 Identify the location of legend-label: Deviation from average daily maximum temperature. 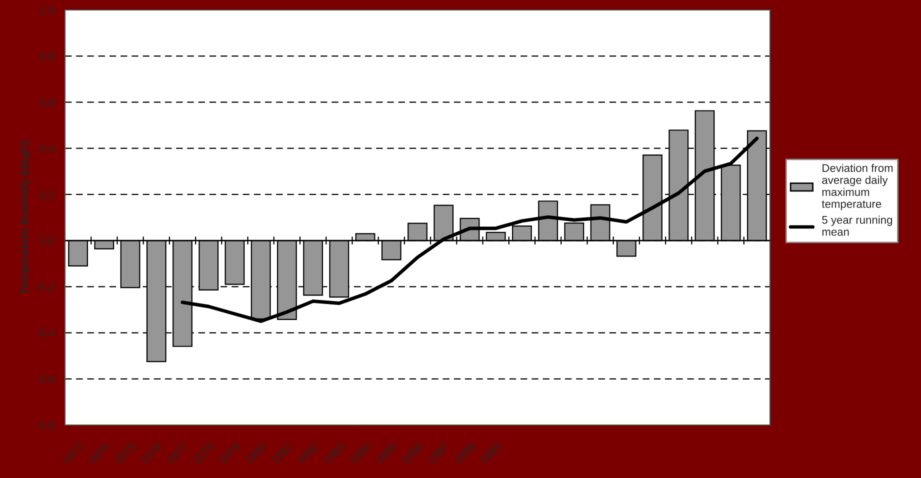
(857, 187).